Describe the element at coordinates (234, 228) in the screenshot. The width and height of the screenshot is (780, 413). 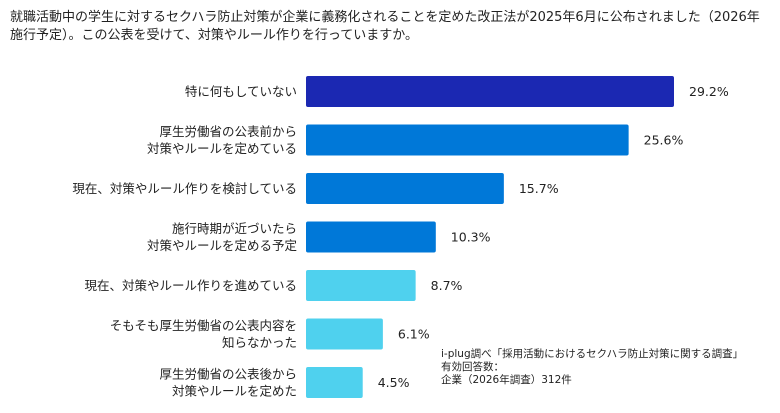
I see `category-label: 施行時期が近づいたら` at that location.